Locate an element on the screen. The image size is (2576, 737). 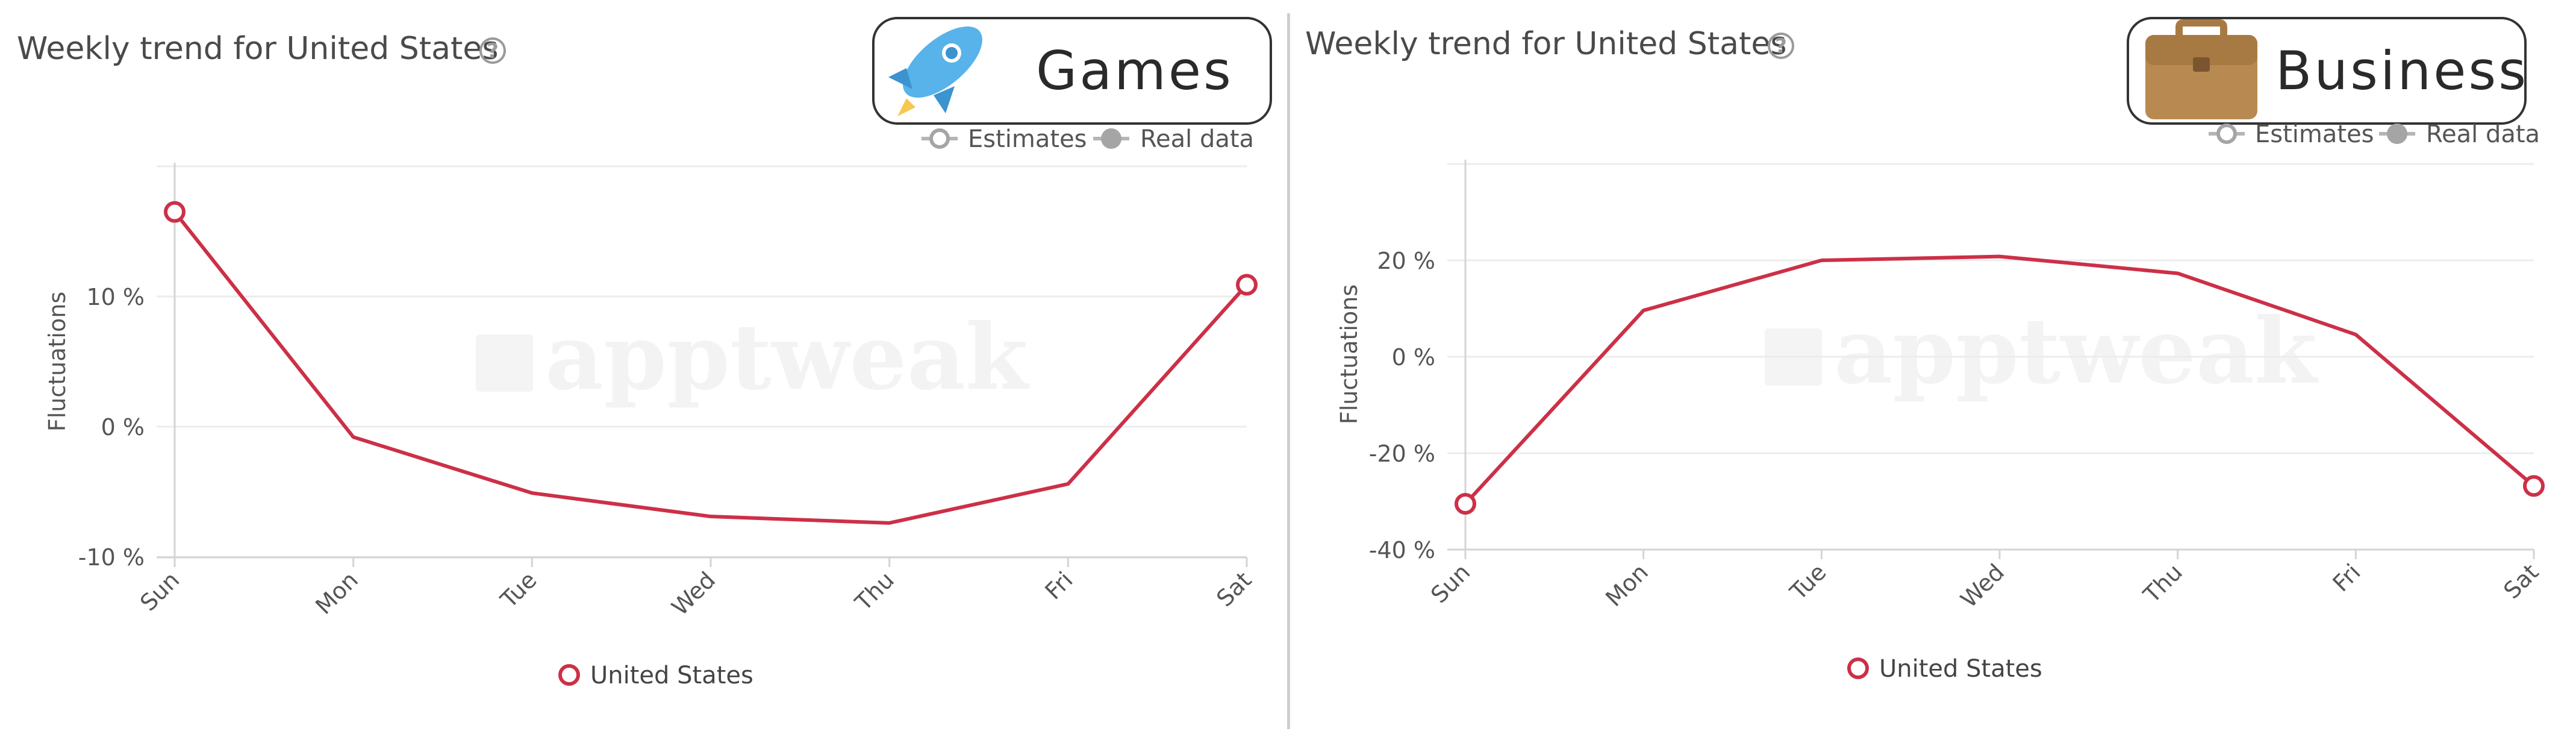
series-line is located at coordinates (1999, 380).